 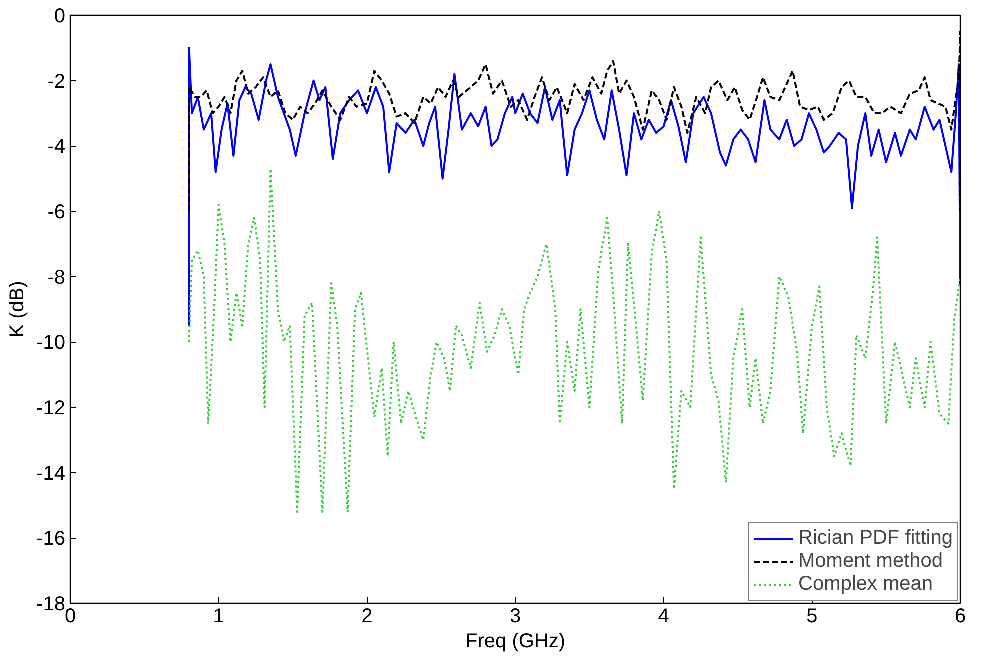 I want to click on y-axis-title: K (dB), so click(x=17, y=309).